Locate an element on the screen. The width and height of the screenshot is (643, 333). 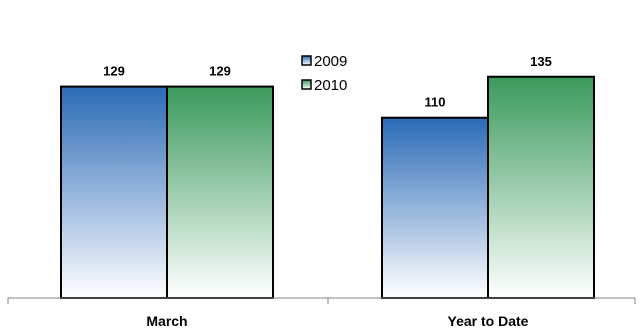
legend-swatch-2009 is located at coordinates (306, 60).